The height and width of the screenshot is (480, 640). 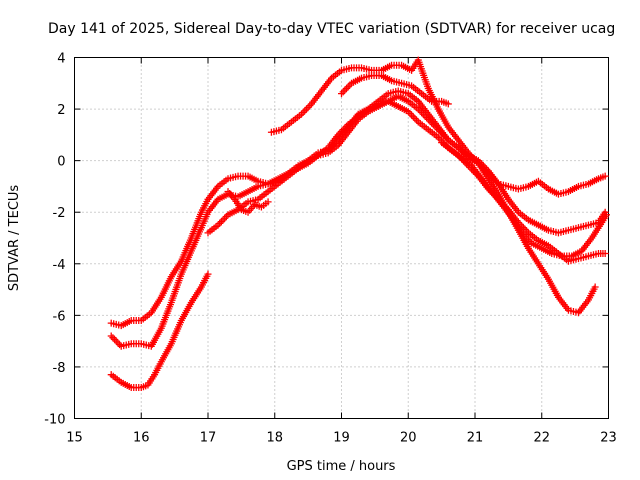 What do you see at coordinates (408, 438) in the screenshot?
I see `x-tick-label: 20` at bounding box center [408, 438].